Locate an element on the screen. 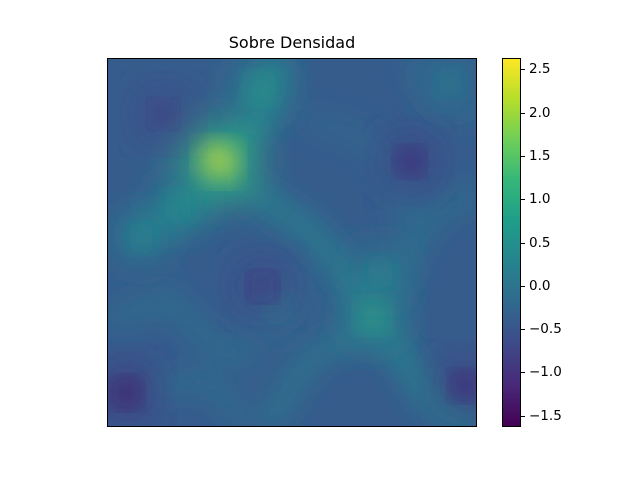 The image size is (640, 480). colorbar-tick-label: −1.0 is located at coordinates (545, 372).